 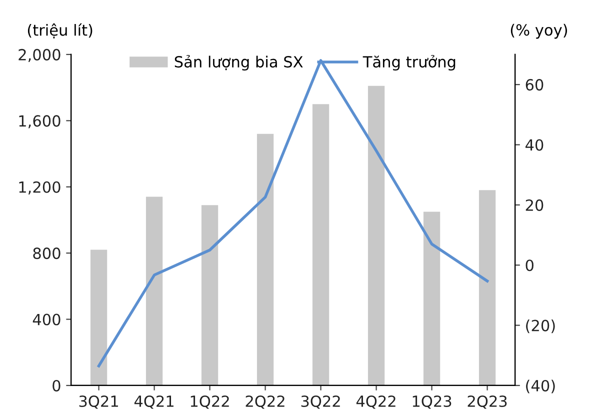 I want to click on legend-label: Sản lượng bia SX, so click(x=238, y=62).